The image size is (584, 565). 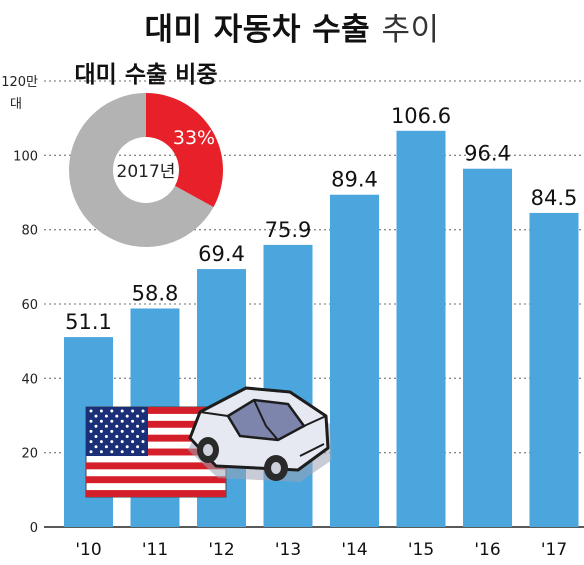 I want to click on donut-title: 대미 수출 비중, so click(x=146, y=75).